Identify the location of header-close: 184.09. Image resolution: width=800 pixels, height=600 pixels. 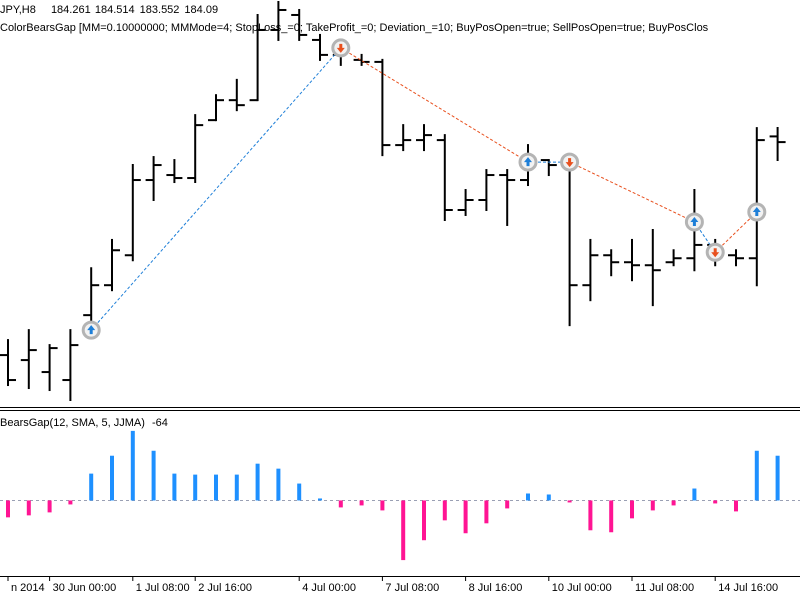
(201, 10).